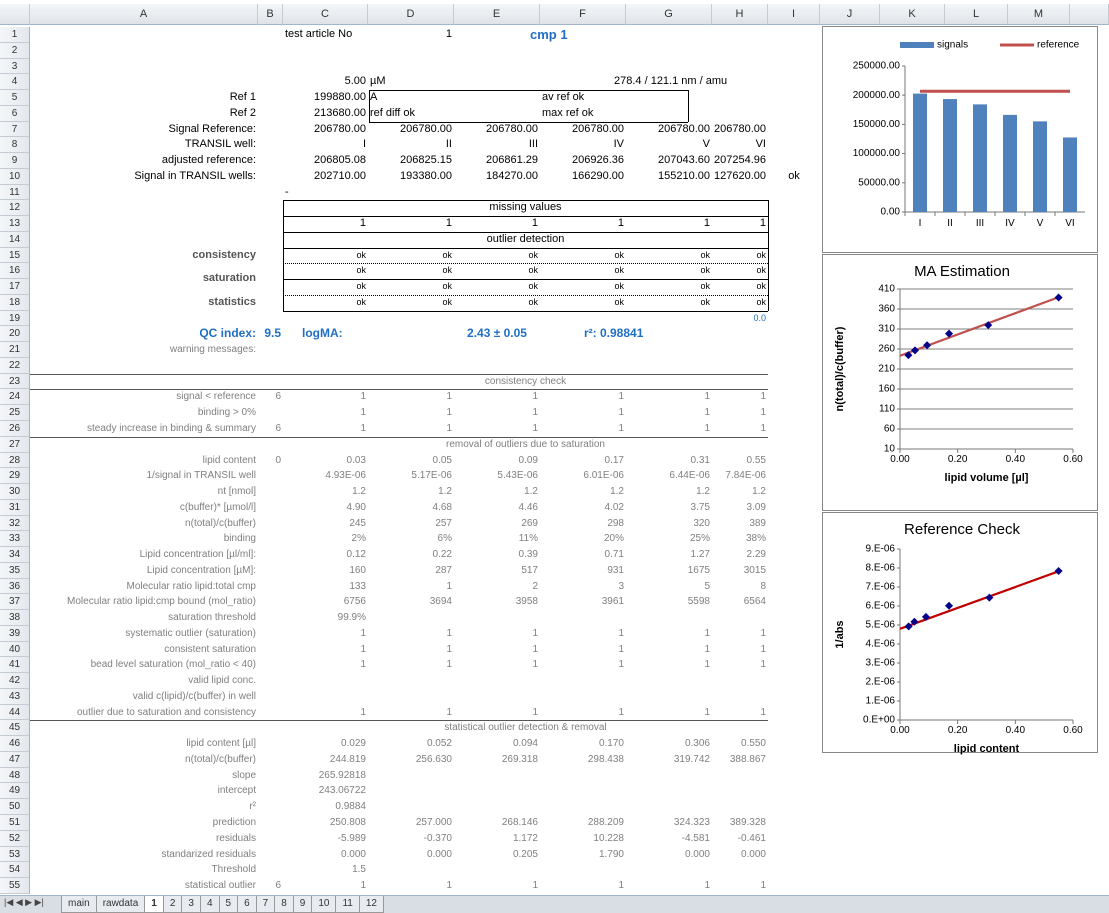 This screenshot has width=1109, height=913. Describe the element at coordinates (598, 160) in the screenshot. I see `cell: 206926.36` at that location.